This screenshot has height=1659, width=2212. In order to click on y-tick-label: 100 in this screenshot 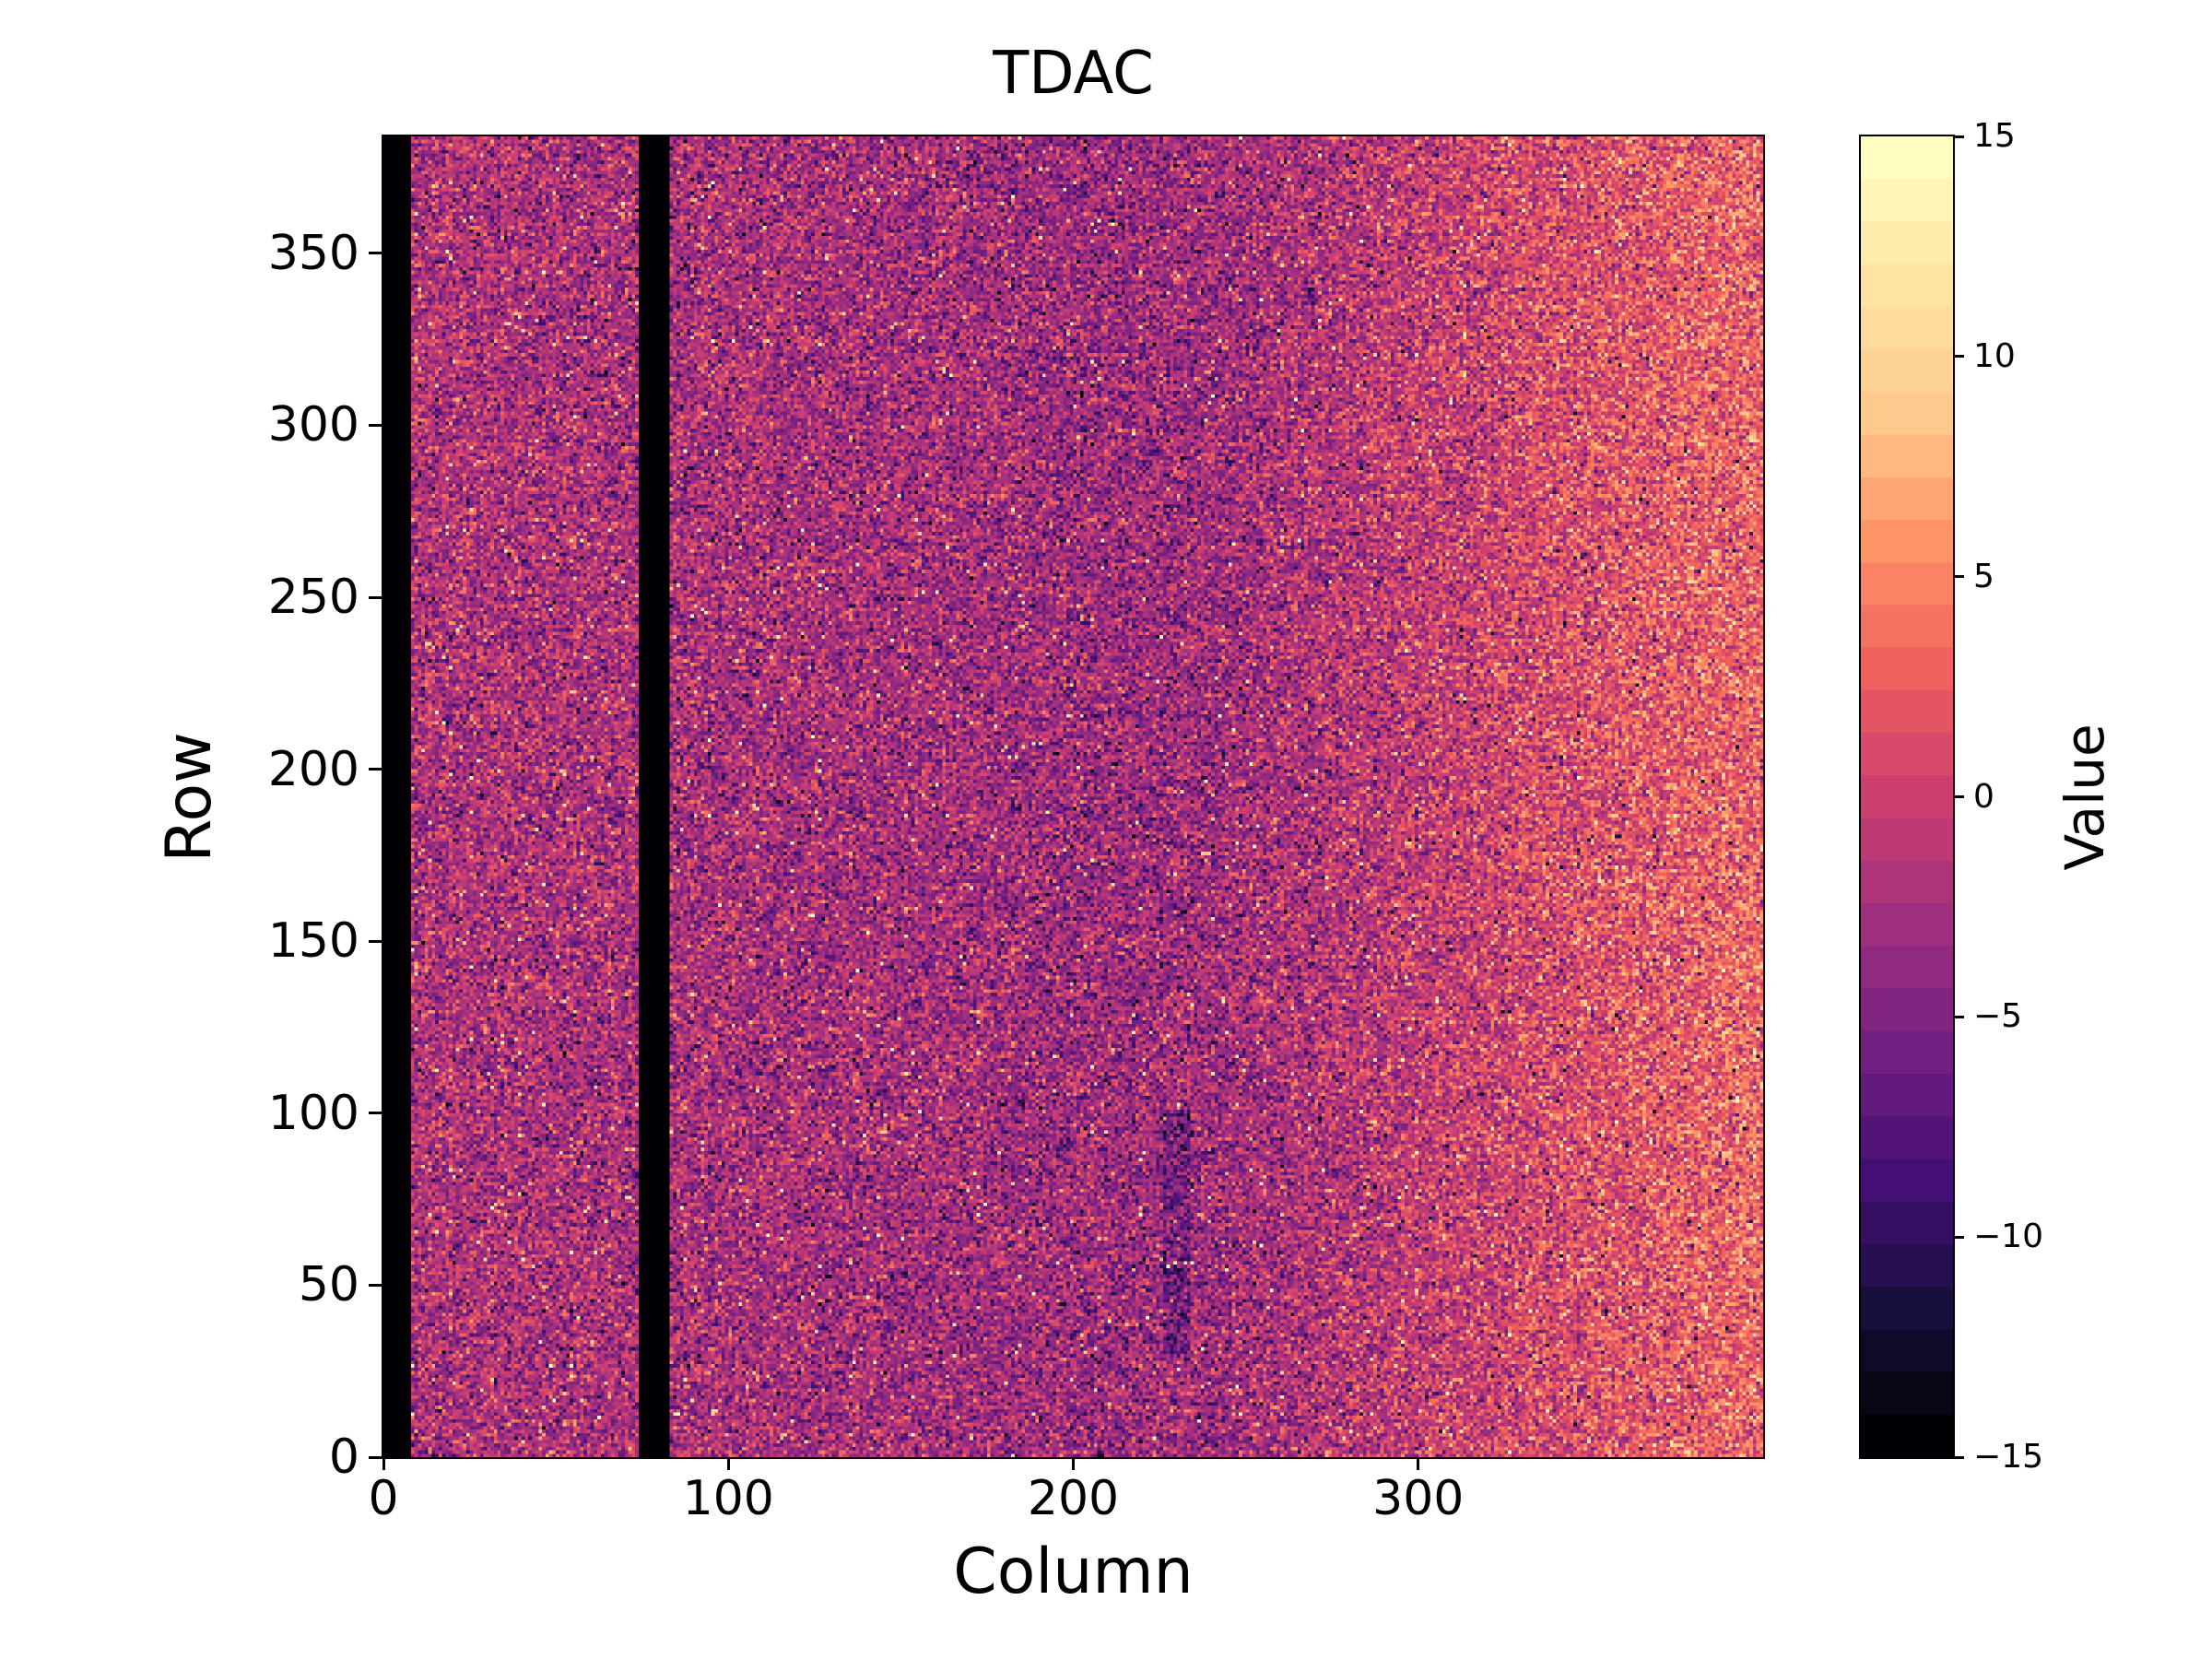, I will do `click(313, 1113)`.